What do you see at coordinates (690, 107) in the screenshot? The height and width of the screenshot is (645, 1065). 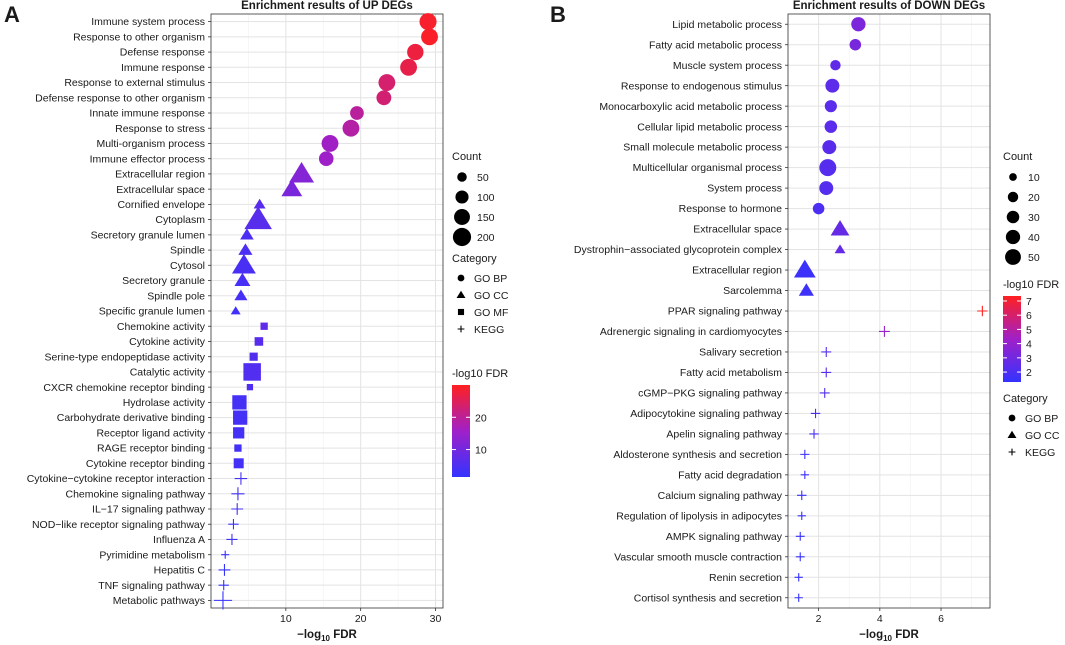 I see `category-label: Monocarboxylic acid metabolic process` at bounding box center [690, 107].